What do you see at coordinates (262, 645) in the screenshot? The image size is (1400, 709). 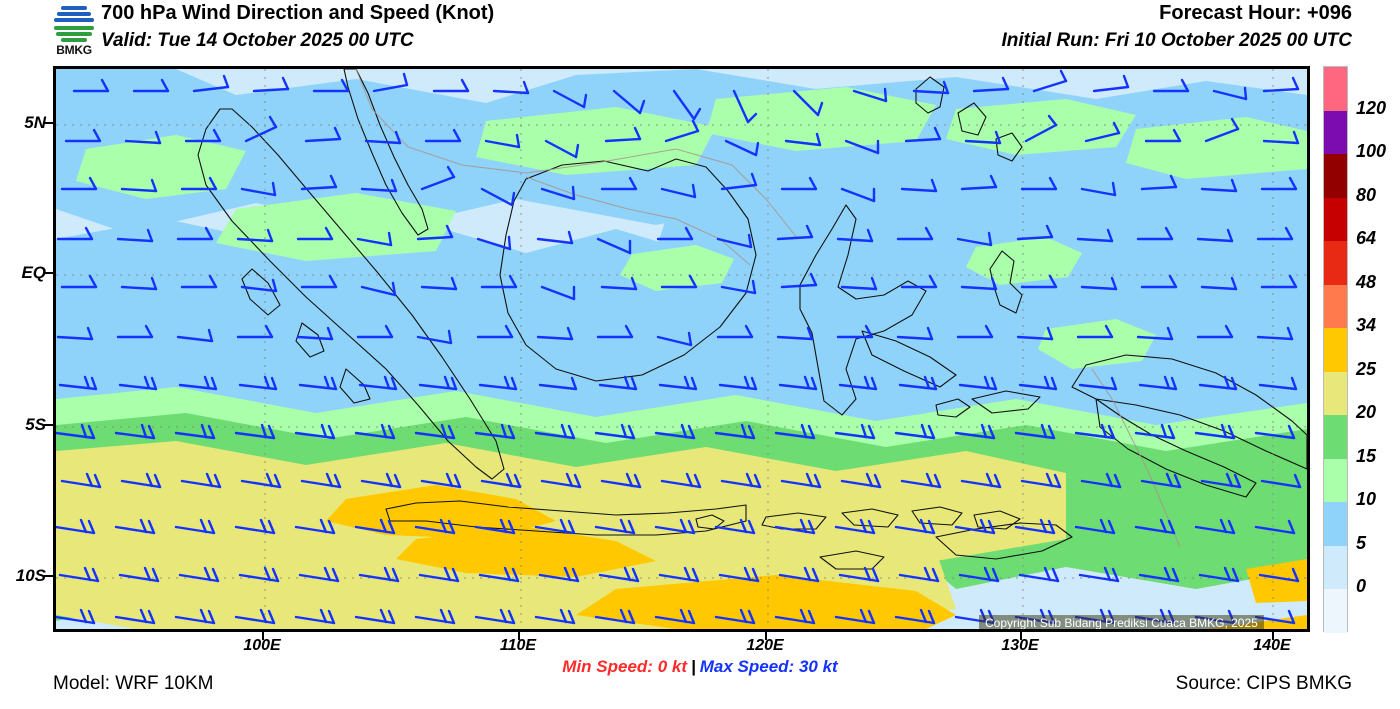 I see `x-axis-label-100e: 100E` at bounding box center [262, 645].